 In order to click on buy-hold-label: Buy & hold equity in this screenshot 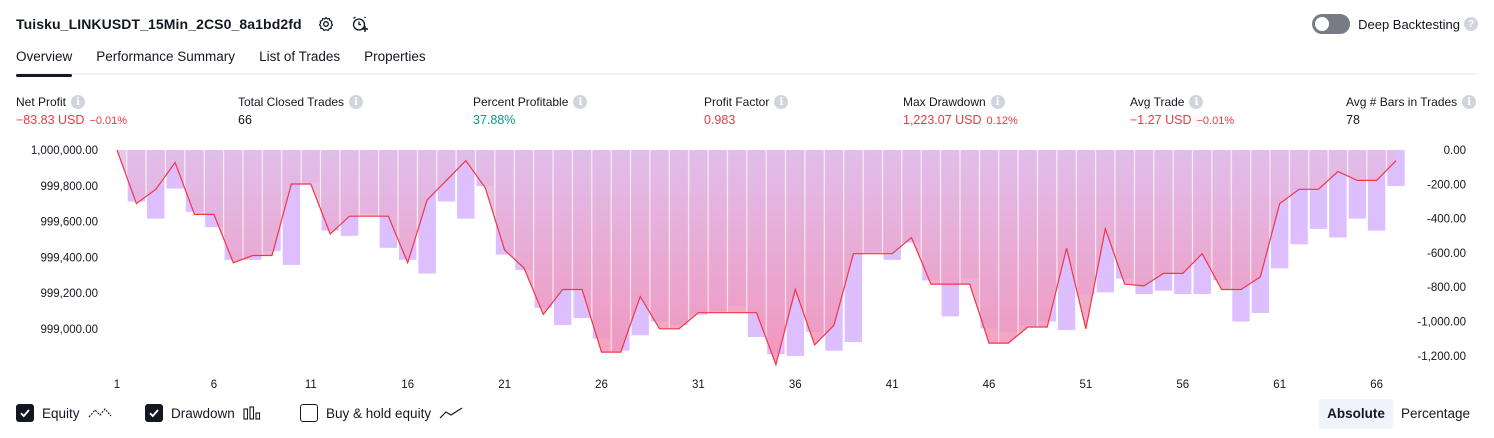, I will do `click(379, 413)`.